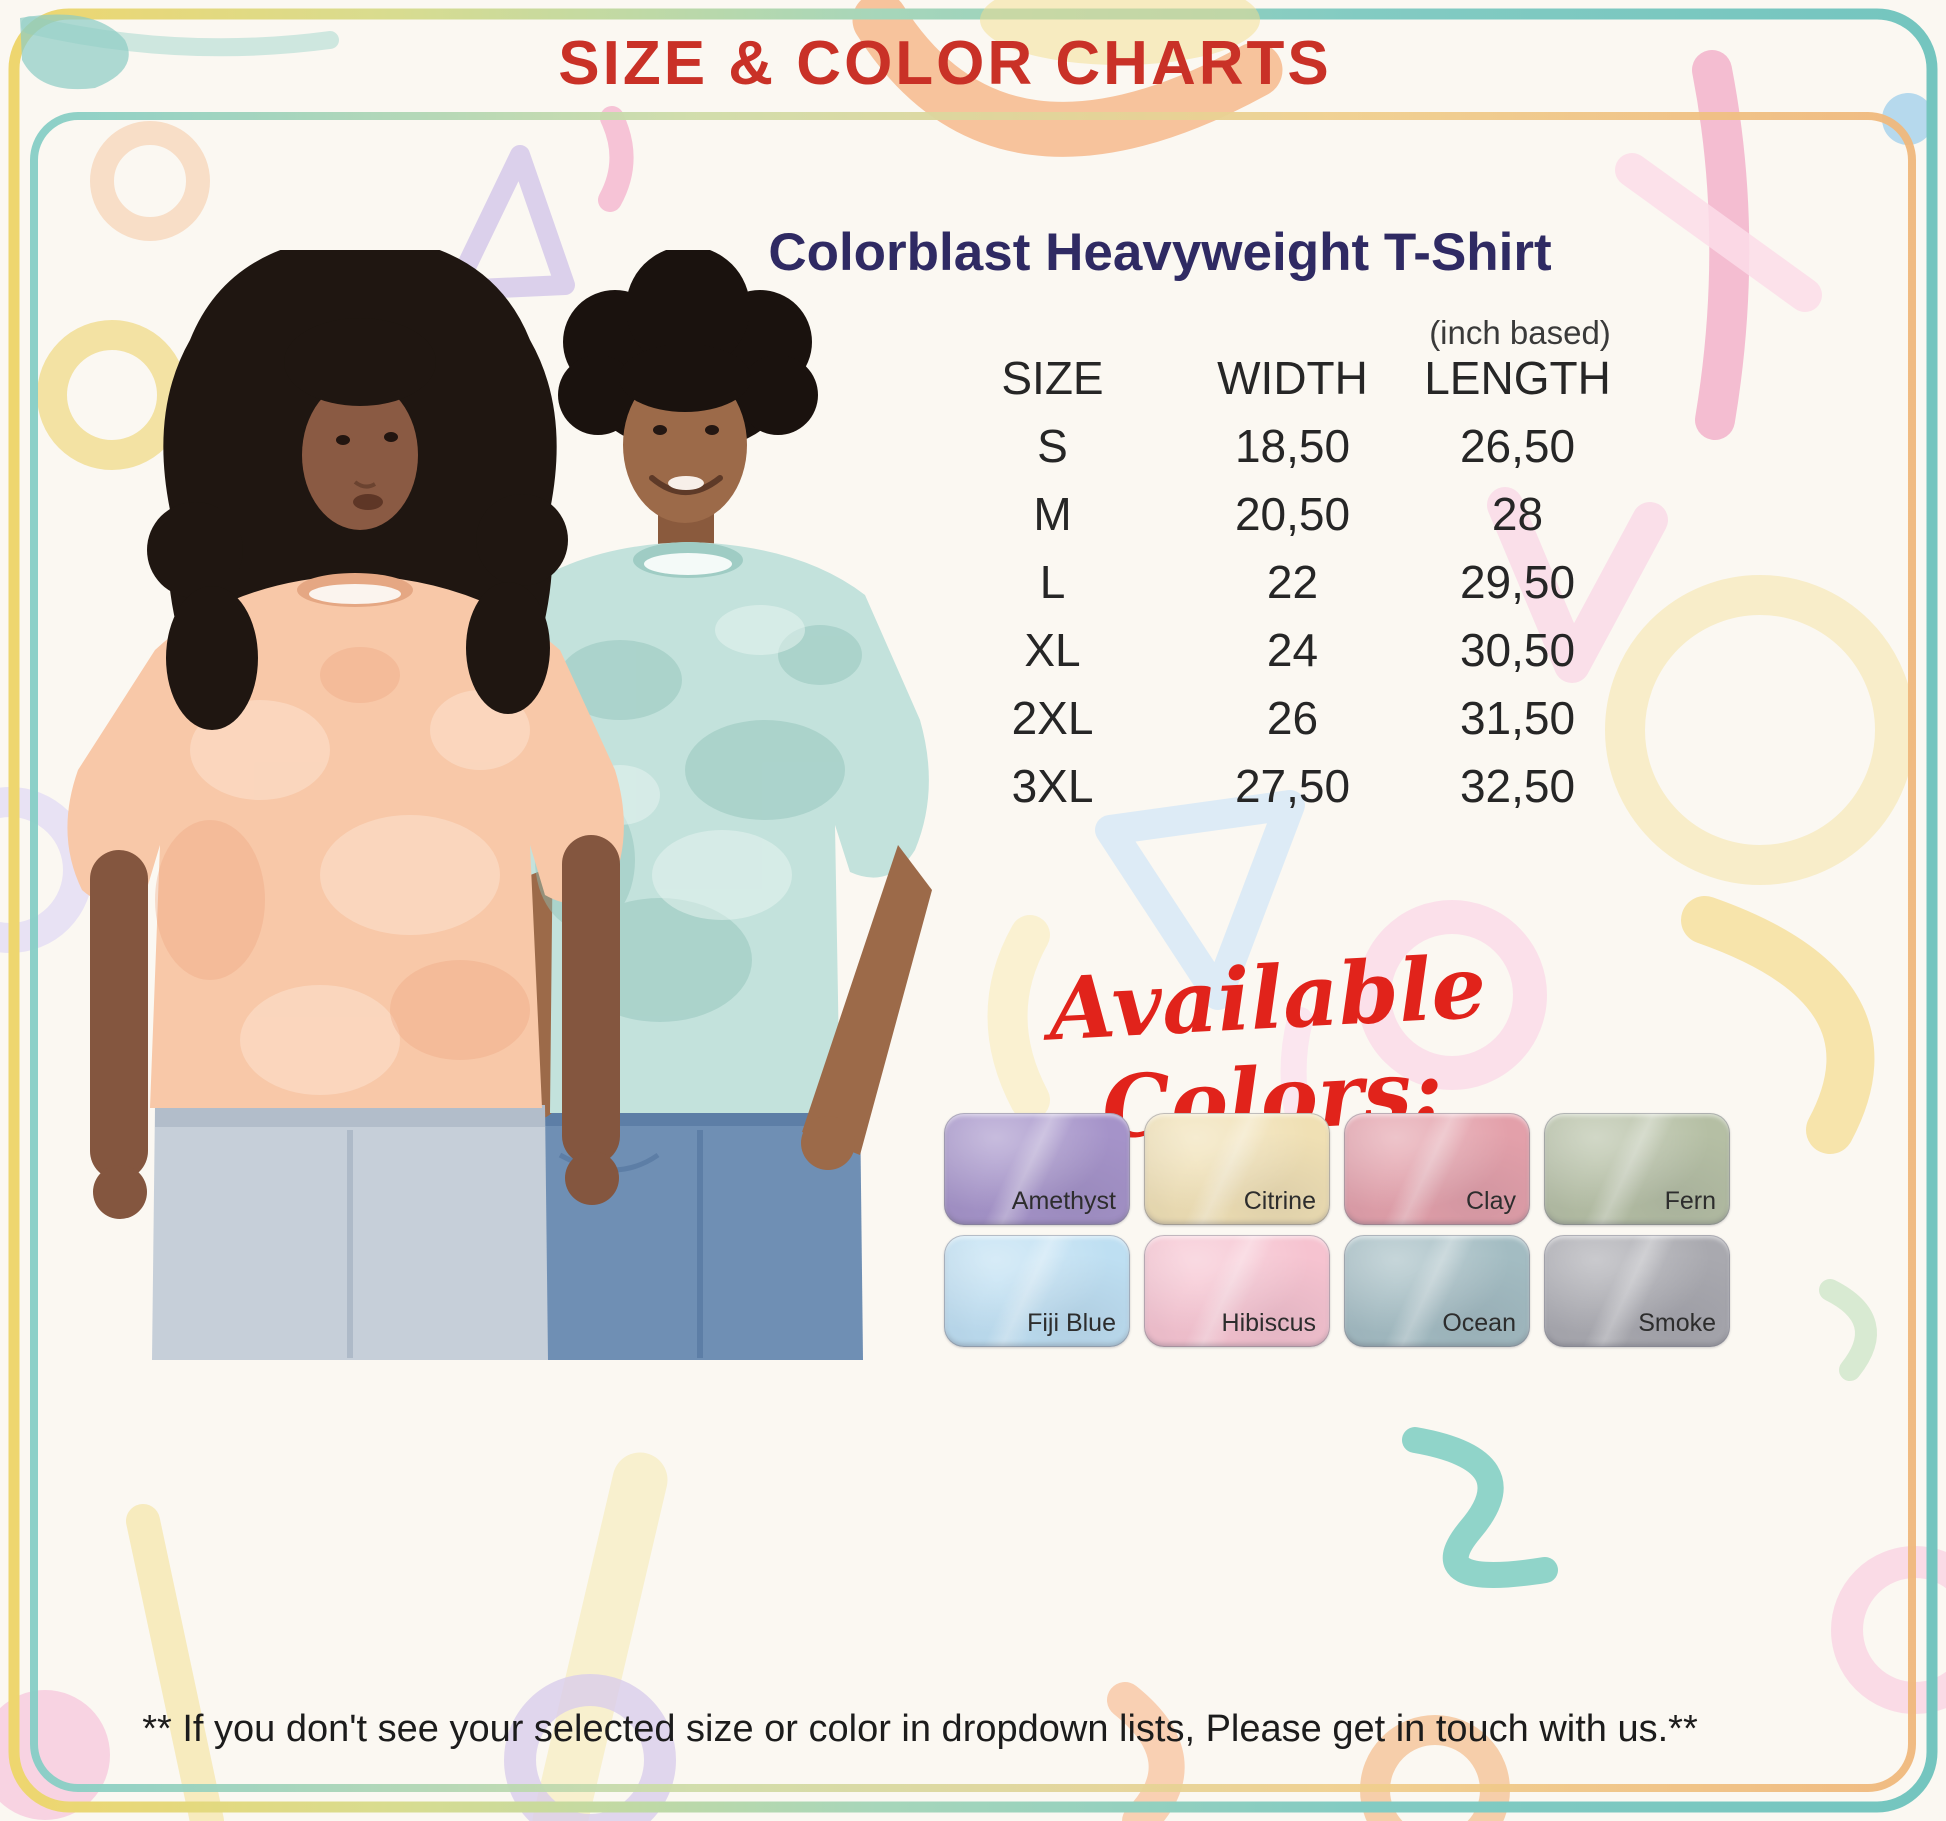 The width and height of the screenshot is (1946, 1821). Describe the element at coordinates (1037, 1291) in the screenshot. I see `color-swatch-fiji-blue: Fiji Blue` at that location.